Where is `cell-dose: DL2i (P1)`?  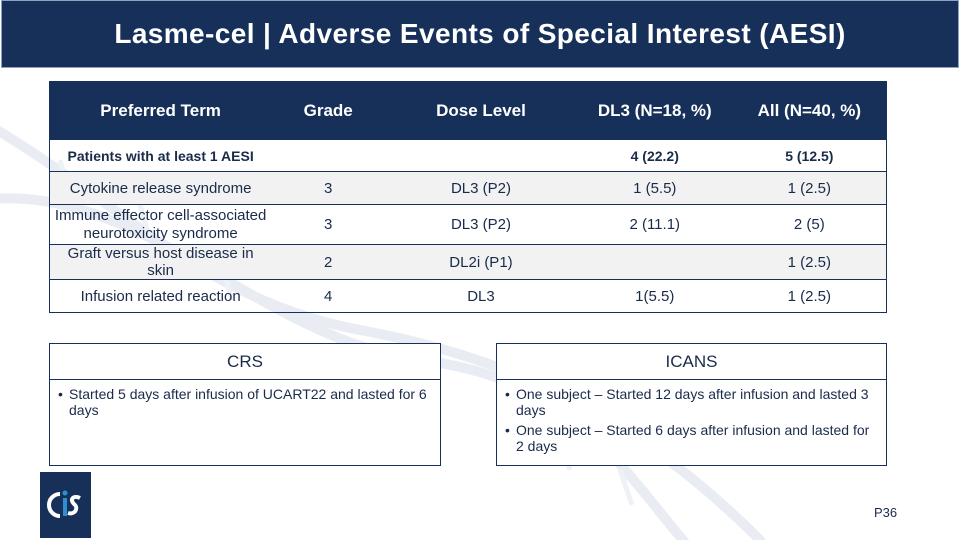 cell-dose: DL2i (P1) is located at coordinates (481, 262).